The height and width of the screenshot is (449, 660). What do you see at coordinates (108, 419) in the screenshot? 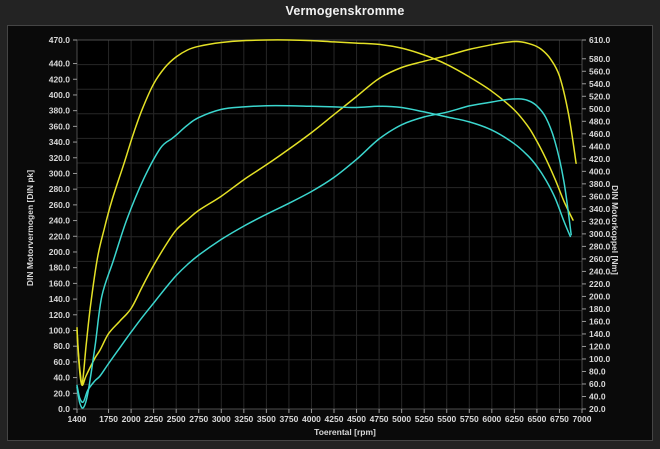
I see `x-tick-label: 1750` at bounding box center [108, 419].